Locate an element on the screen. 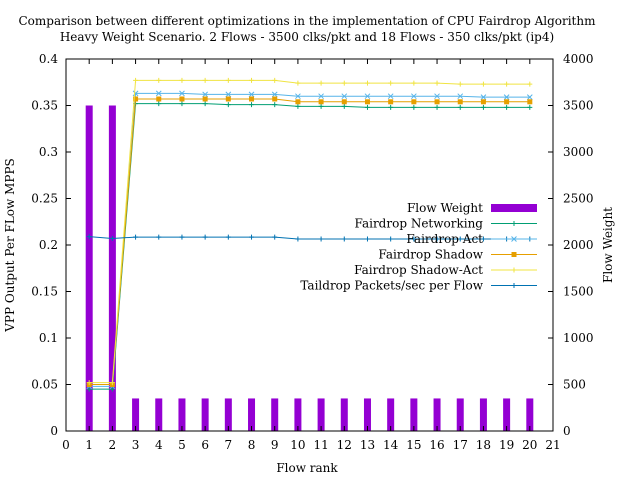 Image resolution: width=640 pixels, height=480 pixels. y2-tick-label: 1000 is located at coordinates (578, 338).